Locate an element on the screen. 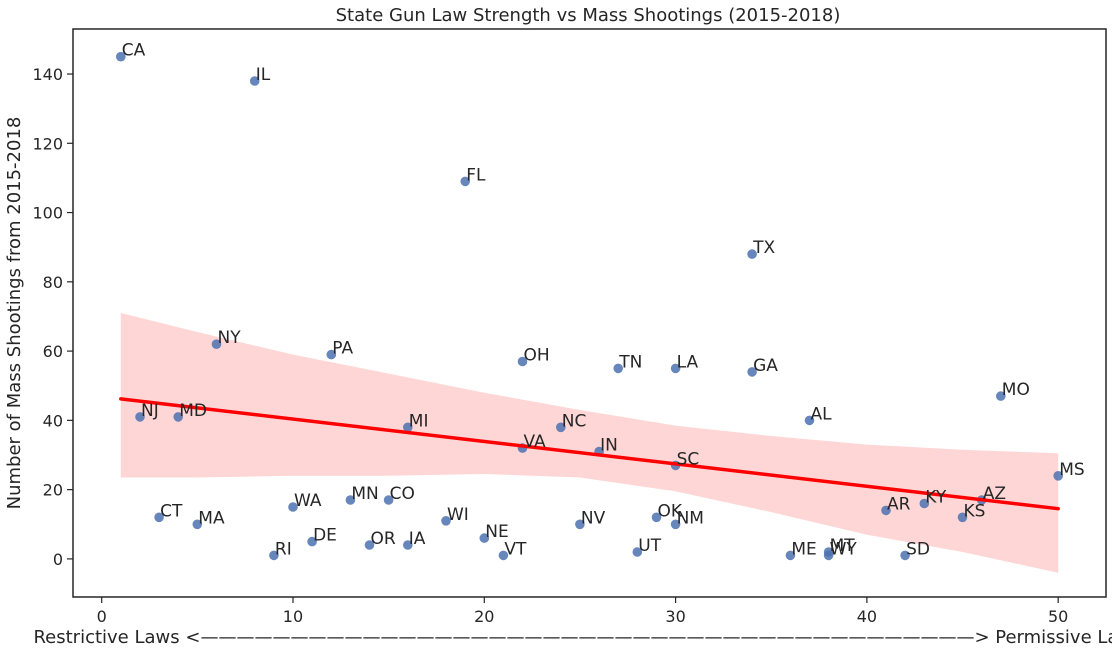  point-label-nj: NJ is located at coordinates (150, 411).